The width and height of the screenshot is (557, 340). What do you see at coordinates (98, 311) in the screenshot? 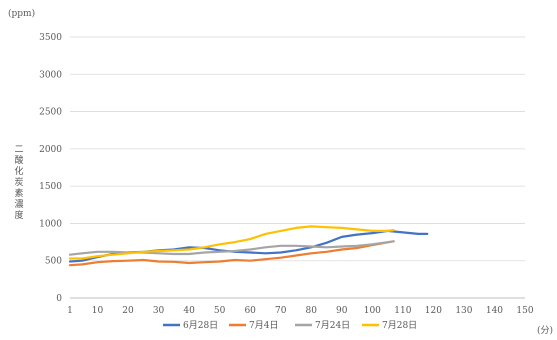
I see `x-tick-label: 10` at bounding box center [98, 311].